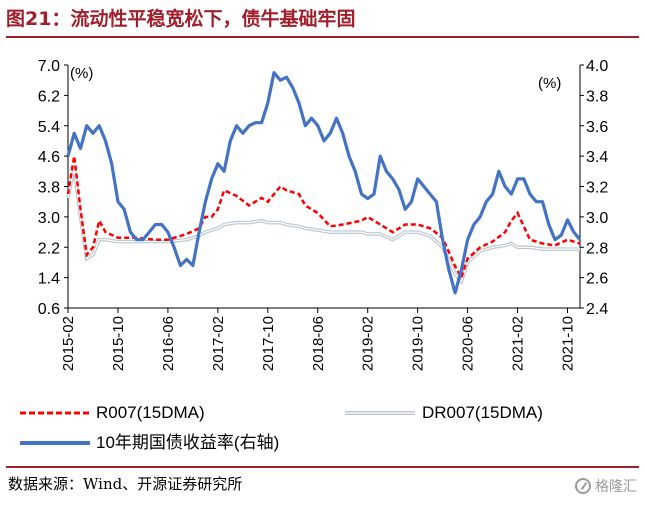 This screenshot has height=506, width=645. I want to click on x-tick-label: 2019-02, so click(368, 343).